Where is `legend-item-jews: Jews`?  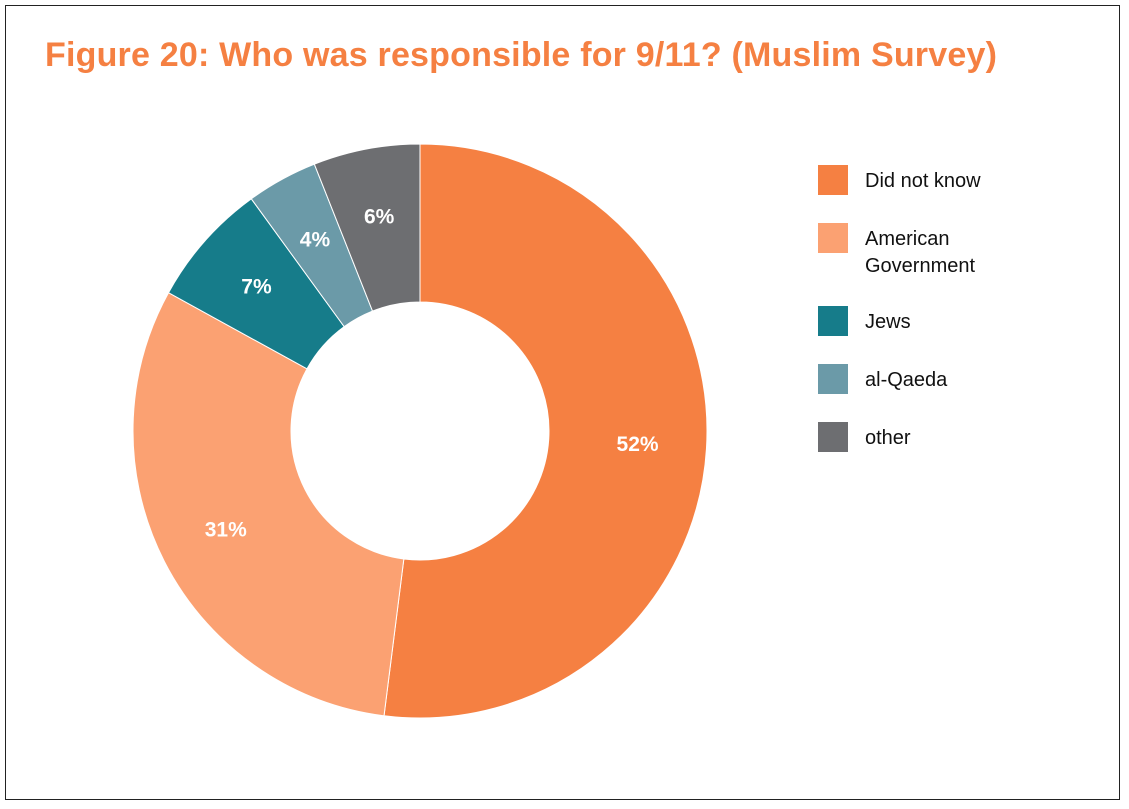 legend-item-jews: Jews is located at coordinates (951, 321).